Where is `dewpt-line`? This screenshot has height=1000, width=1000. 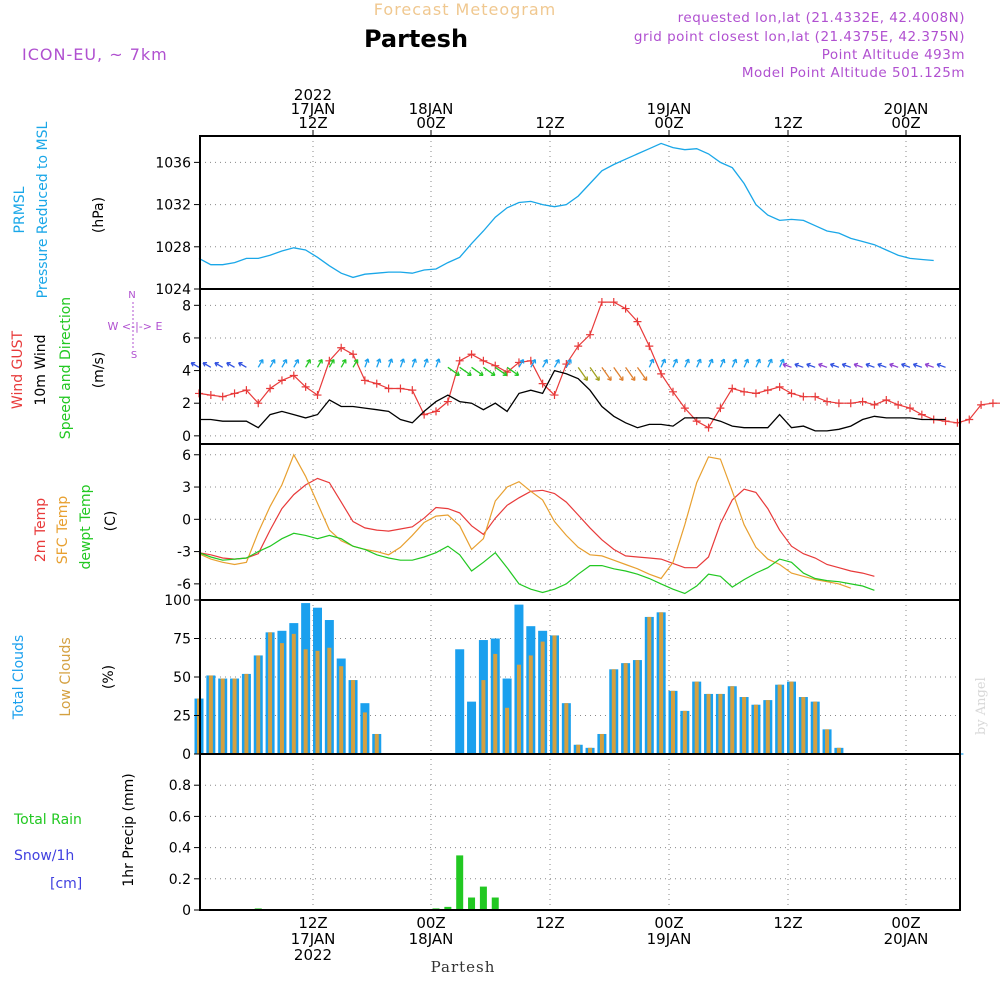
dewpt-line is located at coordinates (536, 563).